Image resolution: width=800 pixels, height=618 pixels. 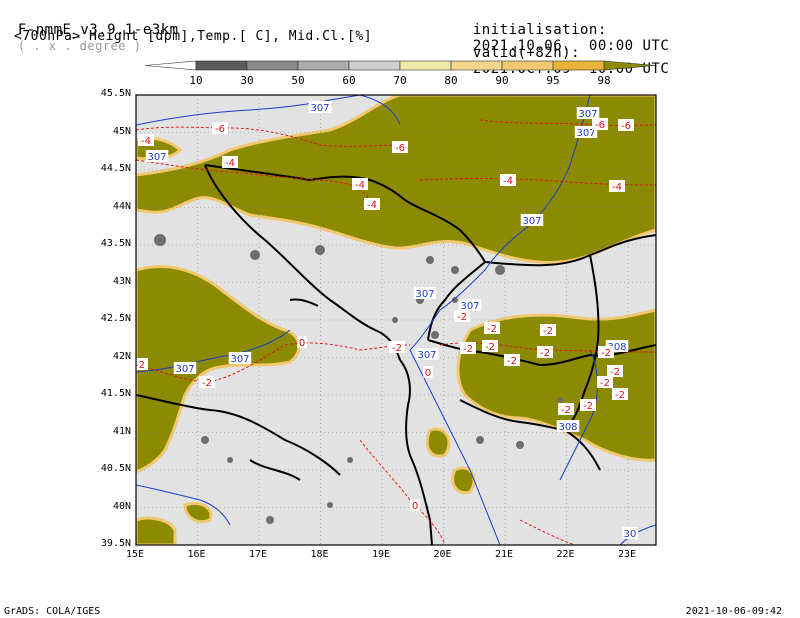 I want to click on latitude-label: 42.5N, so click(x=115, y=318).